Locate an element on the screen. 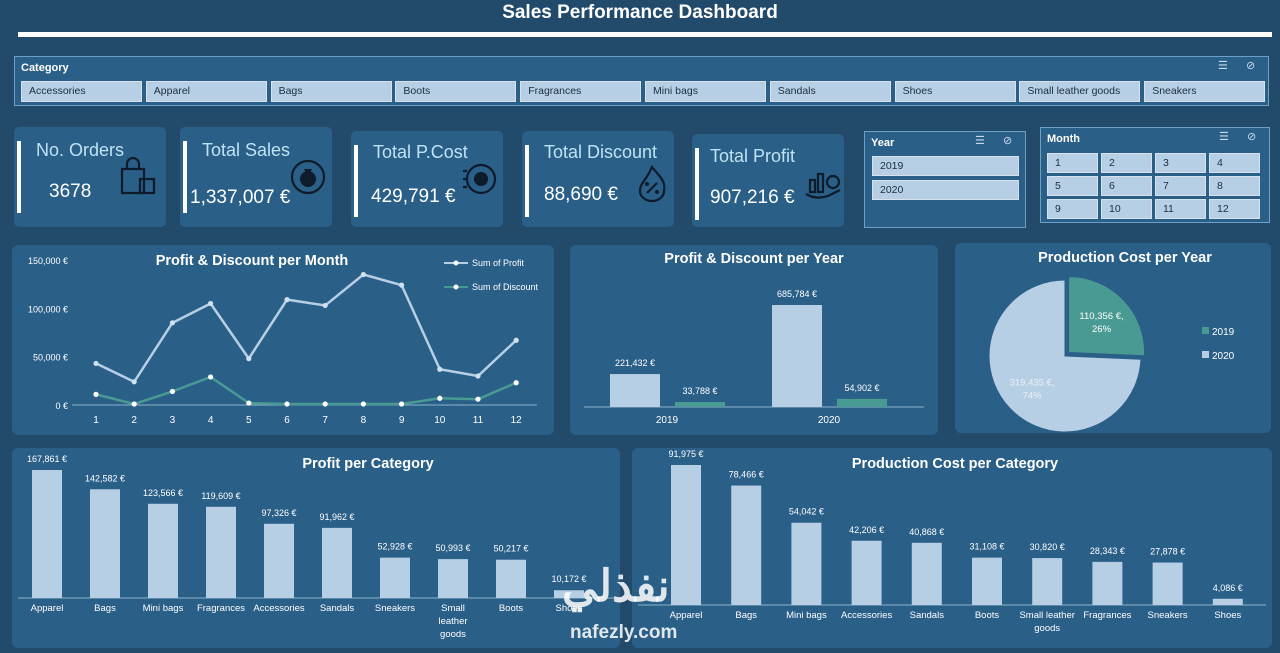 This screenshot has width=1280, height=653. x-tick-label: 1 is located at coordinates (96, 420).